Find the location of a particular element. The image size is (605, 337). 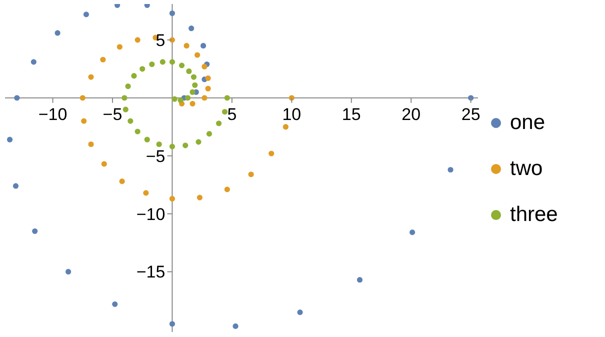

x-tick-label: 5 is located at coordinates (232, 114).